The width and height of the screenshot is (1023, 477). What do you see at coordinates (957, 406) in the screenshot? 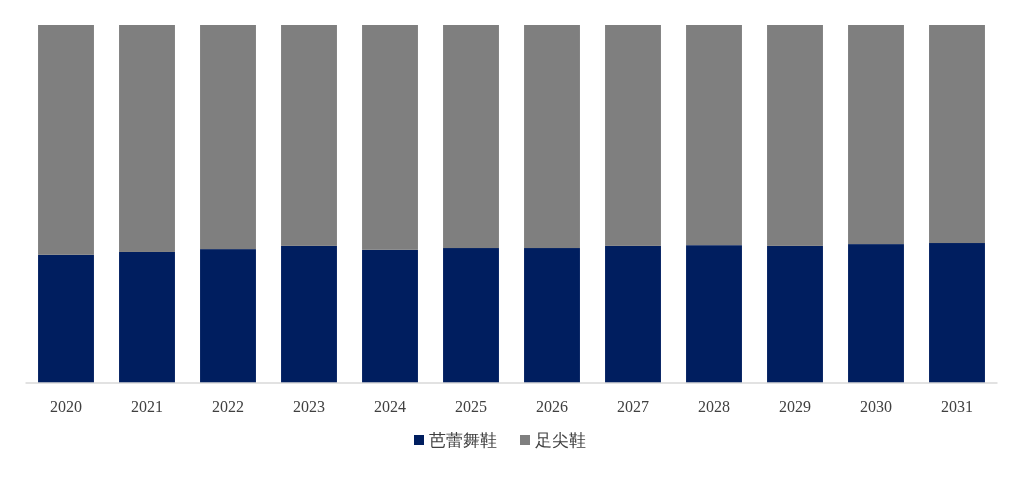
I see `x-tick-label: 2031` at bounding box center [957, 406].